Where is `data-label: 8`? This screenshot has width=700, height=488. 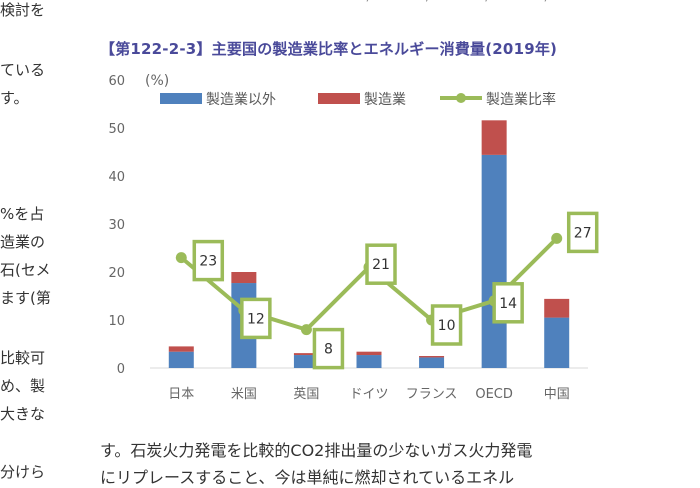 data-label: 8 is located at coordinates (328, 350).